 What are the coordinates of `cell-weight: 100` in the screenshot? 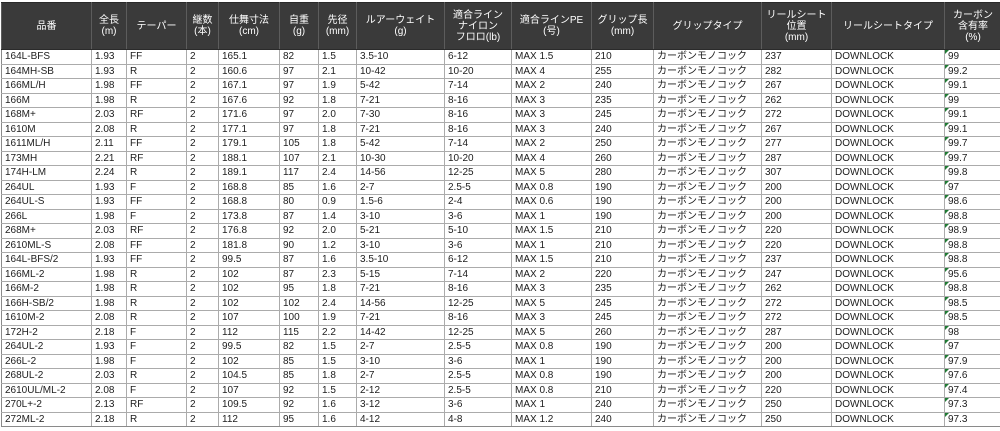 It's located at (299, 318).